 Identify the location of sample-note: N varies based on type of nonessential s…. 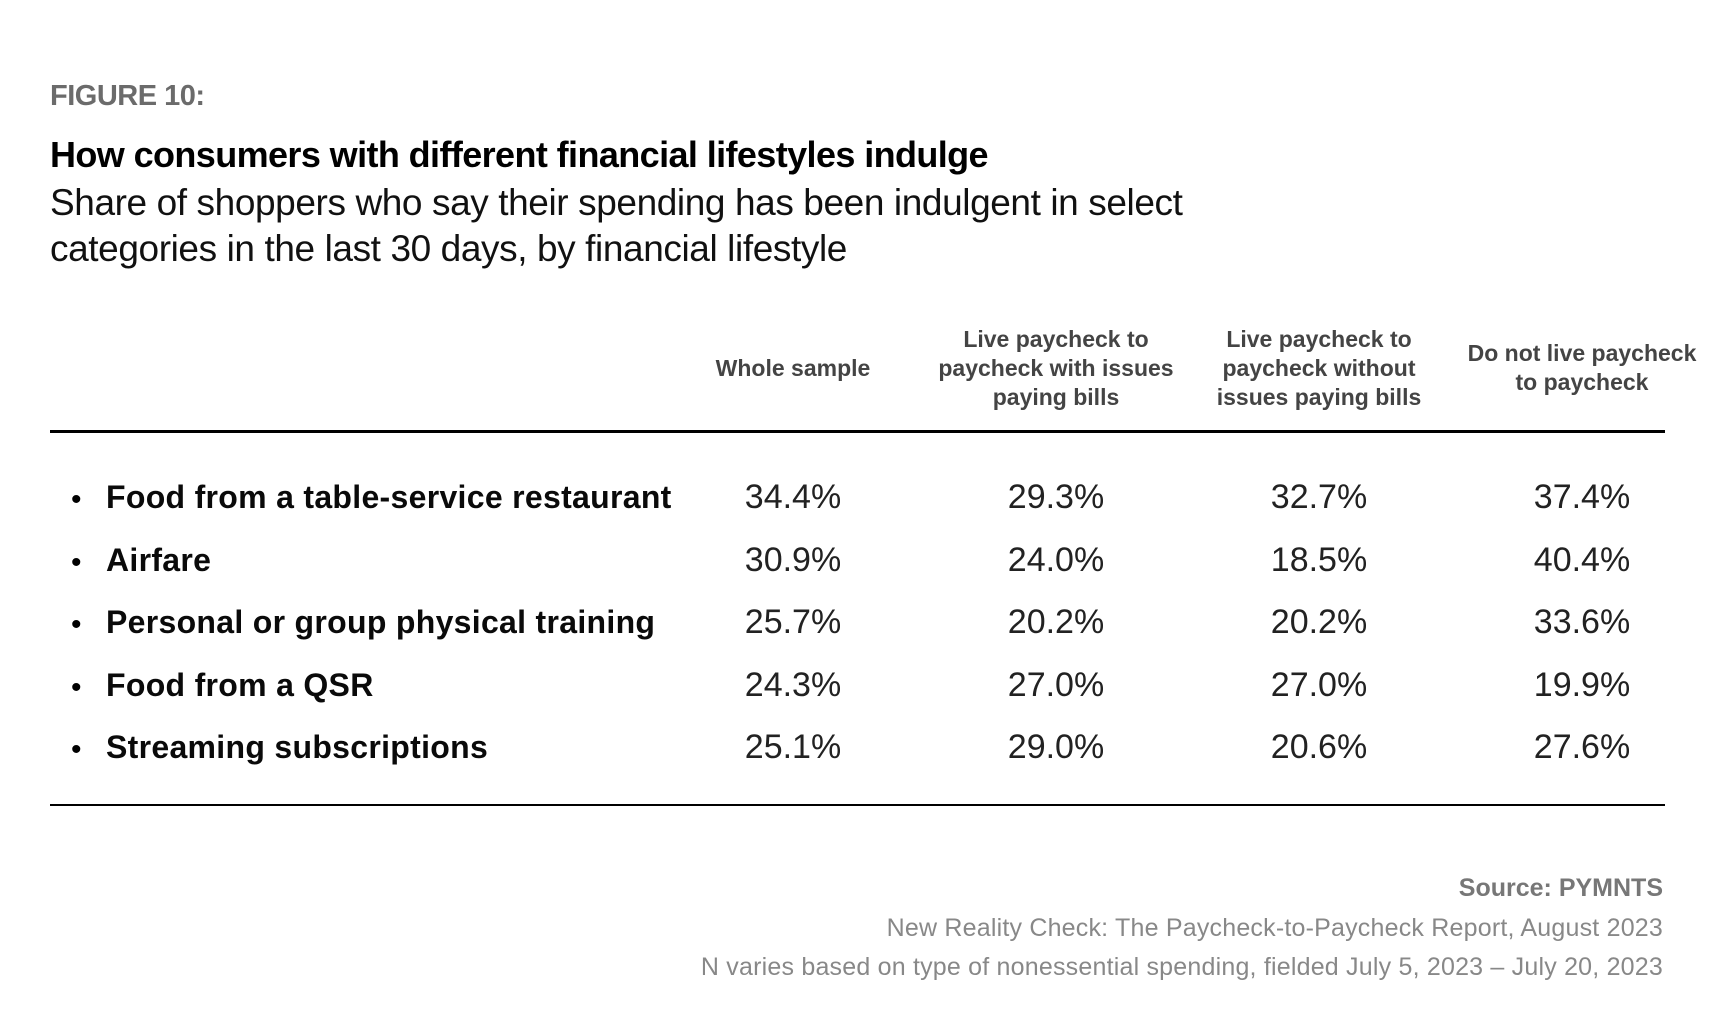
(1181, 967).